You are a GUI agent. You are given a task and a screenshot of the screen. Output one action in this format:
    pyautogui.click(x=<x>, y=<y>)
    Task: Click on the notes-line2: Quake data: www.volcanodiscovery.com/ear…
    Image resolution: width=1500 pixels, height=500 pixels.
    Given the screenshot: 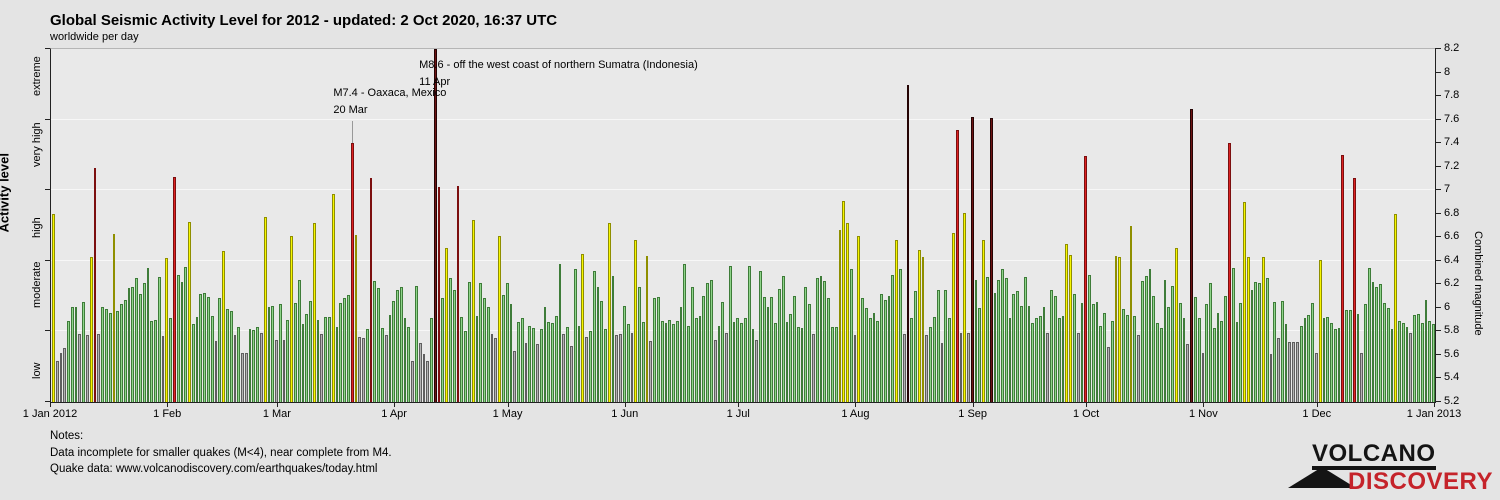 What is the action you would take?
    pyautogui.click(x=214, y=469)
    